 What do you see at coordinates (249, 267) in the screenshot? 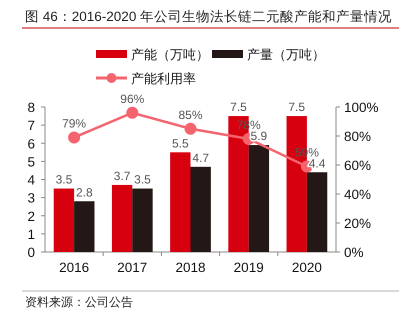
I see `x-tick-label: 2019` at bounding box center [249, 267].